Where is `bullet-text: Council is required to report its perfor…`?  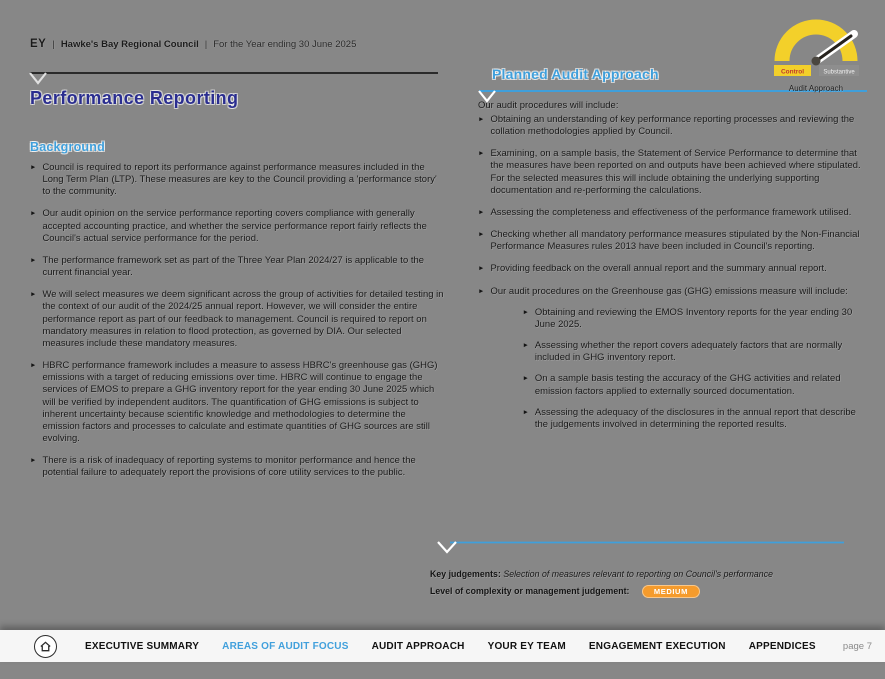 bullet-text: Council is required to report its perfor… is located at coordinates (239, 180).